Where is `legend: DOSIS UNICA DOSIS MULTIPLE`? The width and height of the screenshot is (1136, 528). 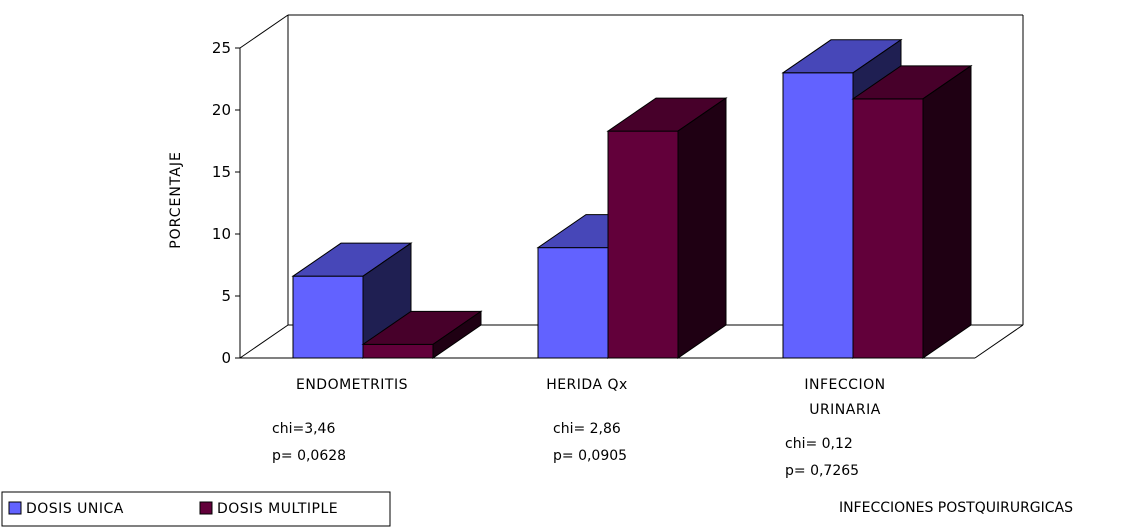 legend: DOSIS UNICA DOSIS MULTIPLE is located at coordinates (196, 509).